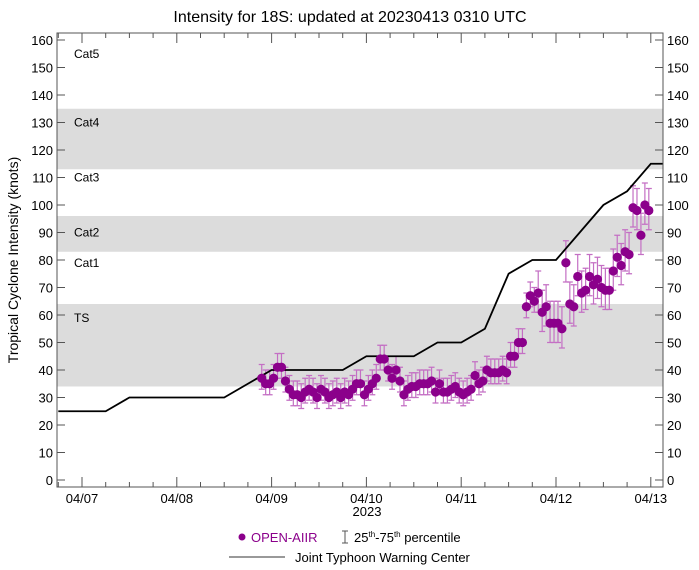  What do you see at coordinates (674, 233) in the screenshot?
I see `y-tick-label-right: 90` at bounding box center [674, 233].